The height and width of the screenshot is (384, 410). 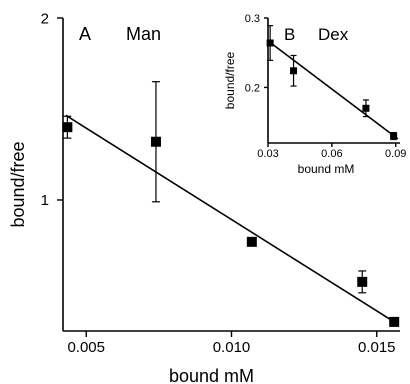 What do you see at coordinates (267, 154) in the screenshot?
I see `x-tick-label-b: 0.03` at bounding box center [267, 154].